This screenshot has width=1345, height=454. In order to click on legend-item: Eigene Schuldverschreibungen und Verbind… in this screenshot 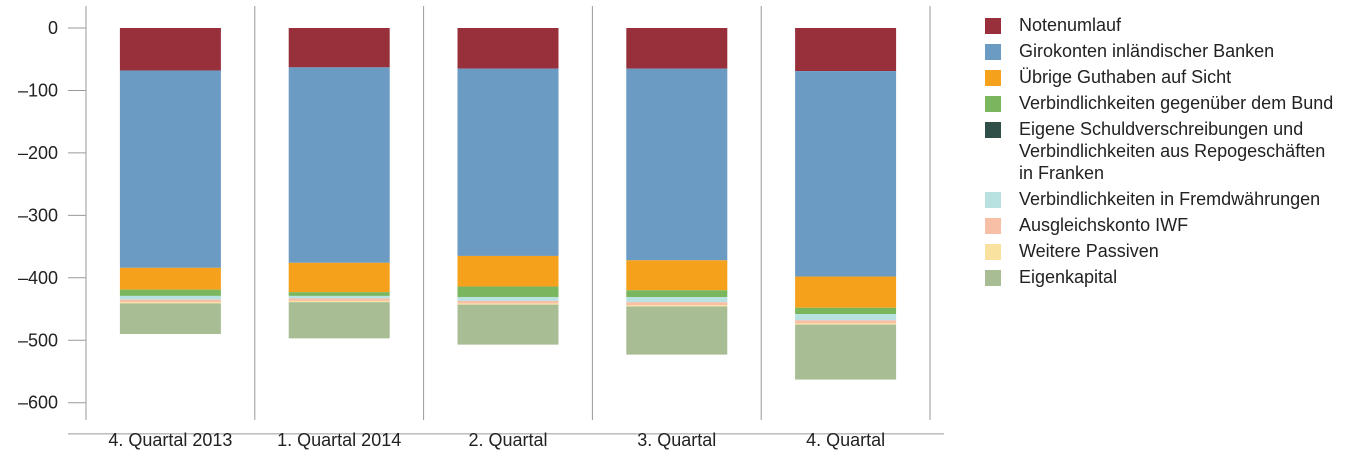, I will do `click(1160, 151)`.